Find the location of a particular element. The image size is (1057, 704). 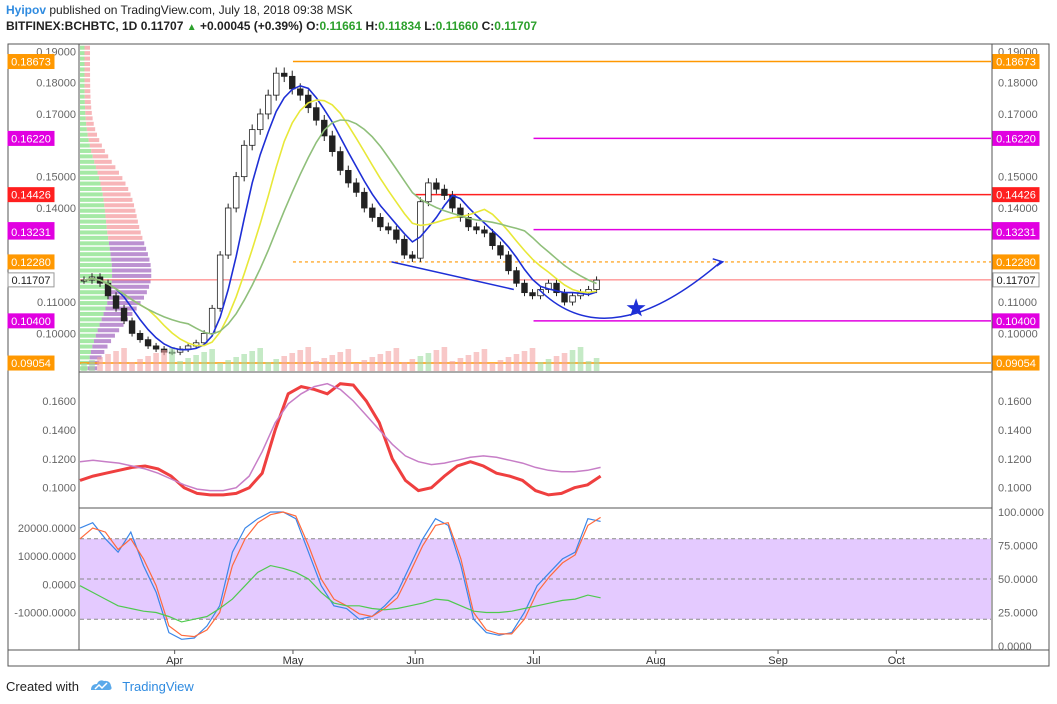

x-tick-label: May is located at coordinates (293, 661).